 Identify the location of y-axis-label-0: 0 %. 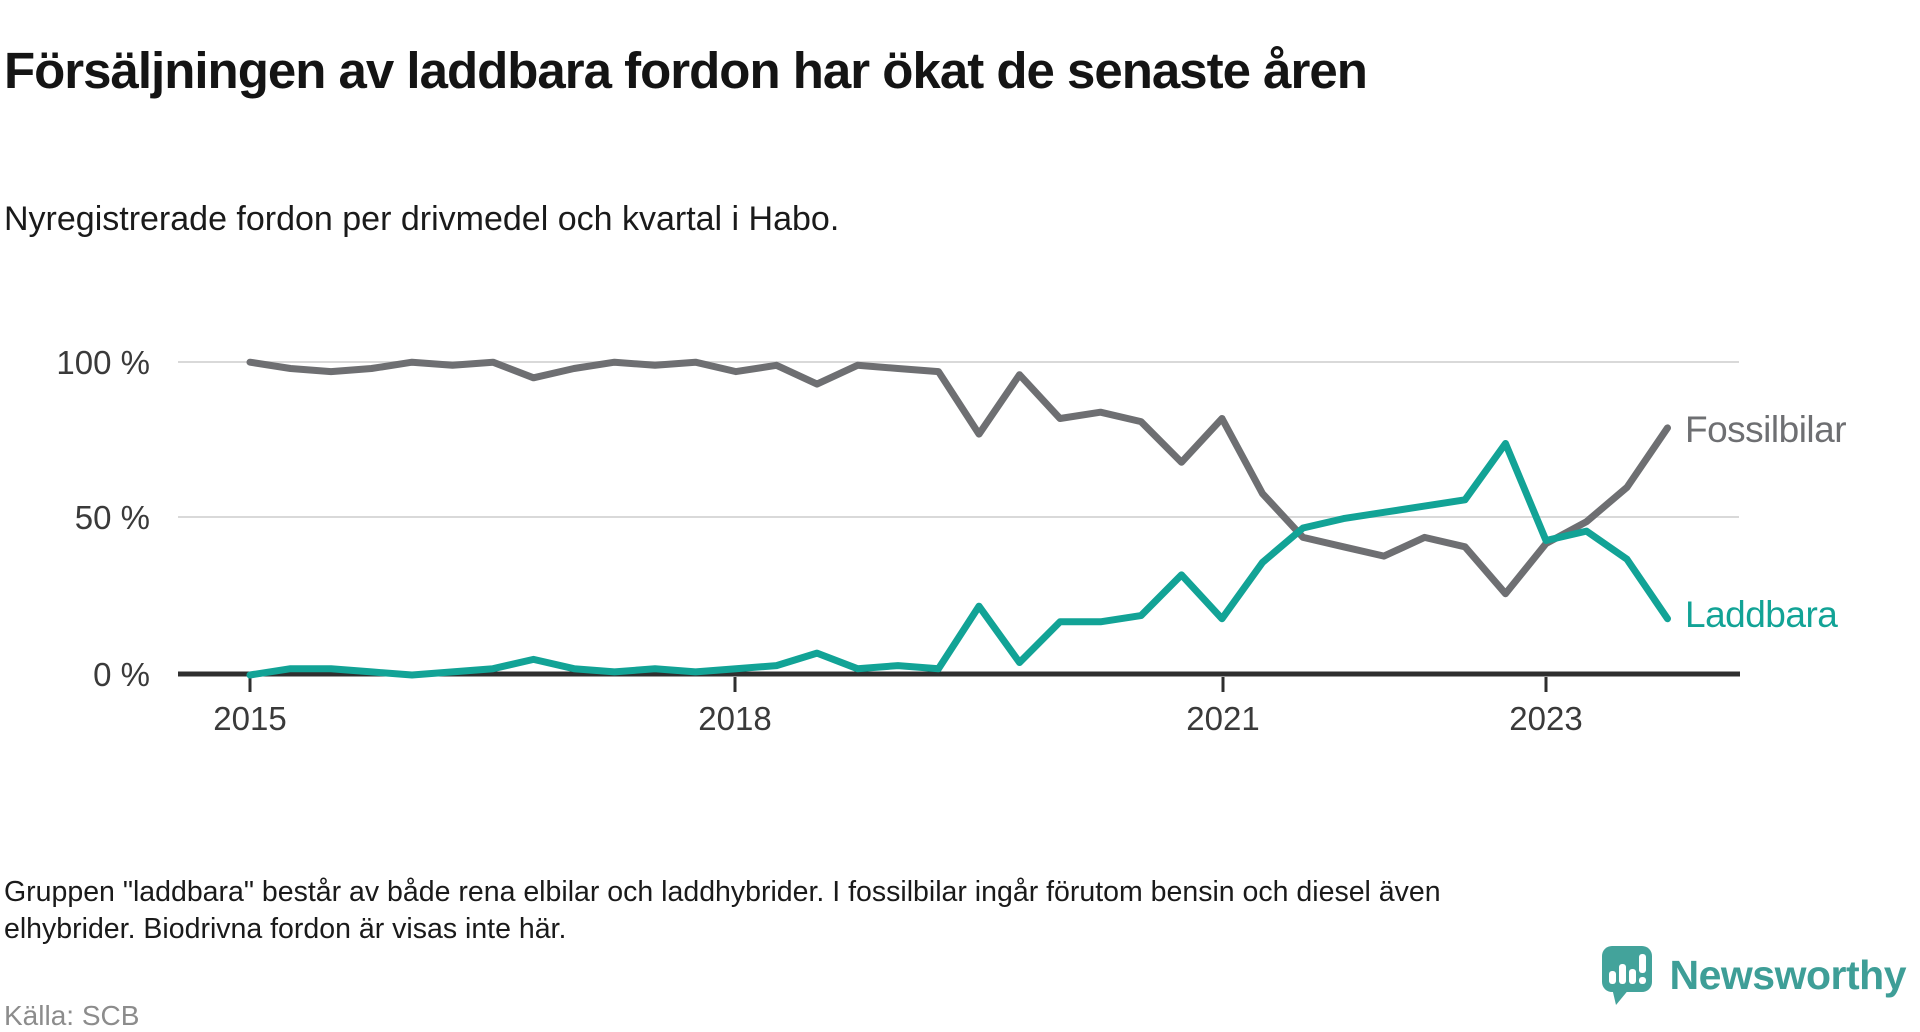
(121, 674).